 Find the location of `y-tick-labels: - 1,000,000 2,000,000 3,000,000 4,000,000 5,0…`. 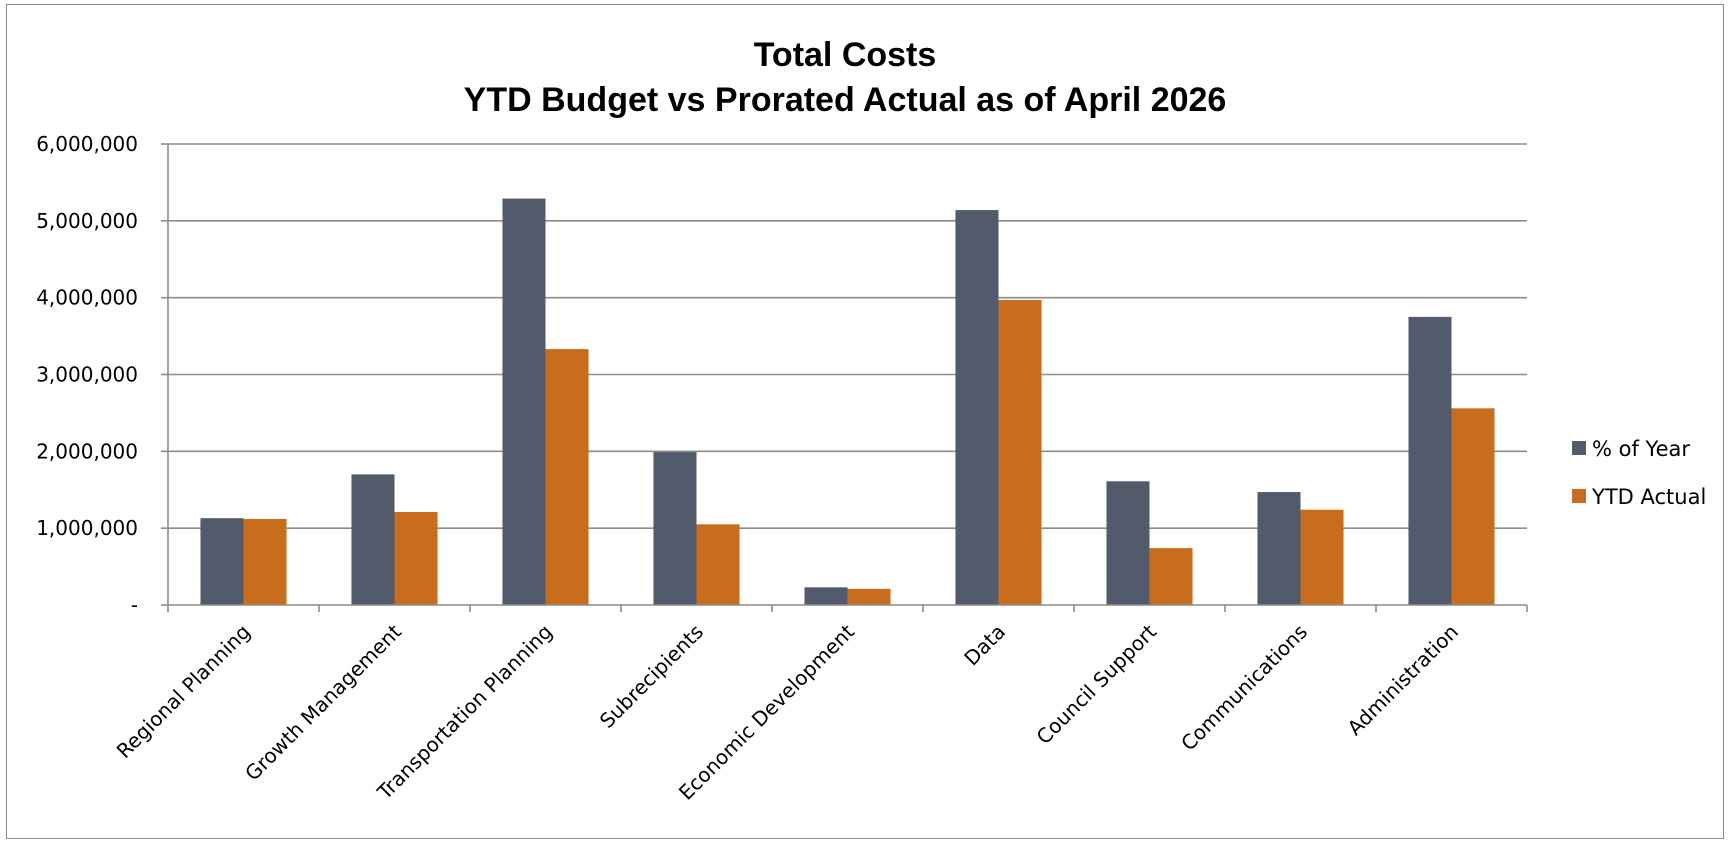

y-tick-labels: - 1,000,000 2,000,000 3,000,000 4,000,000 5,0… is located at coordinates (87, 374).